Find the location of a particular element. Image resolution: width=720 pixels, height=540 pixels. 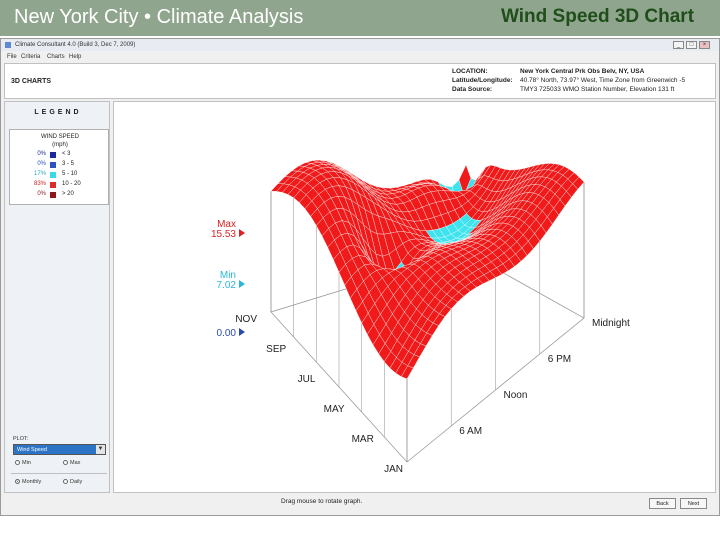

legend-heading: LEGEND is located at coordinates (58, 112).